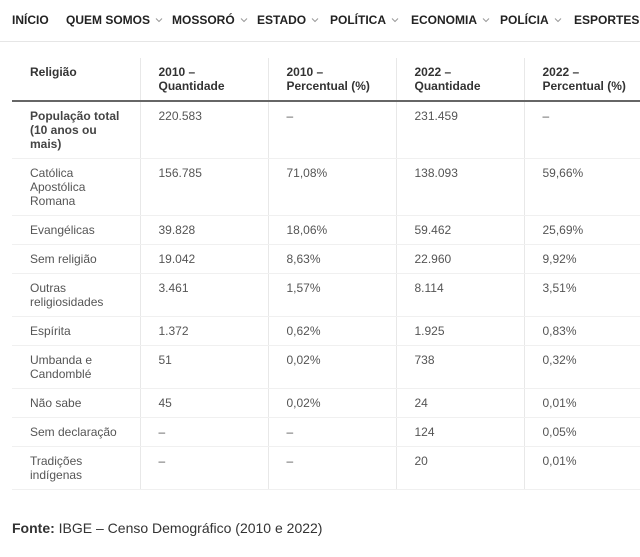 The height and width of the screenshot is (557, 640). I want to click on nav-label: ESPORTES, so click(607, 20).